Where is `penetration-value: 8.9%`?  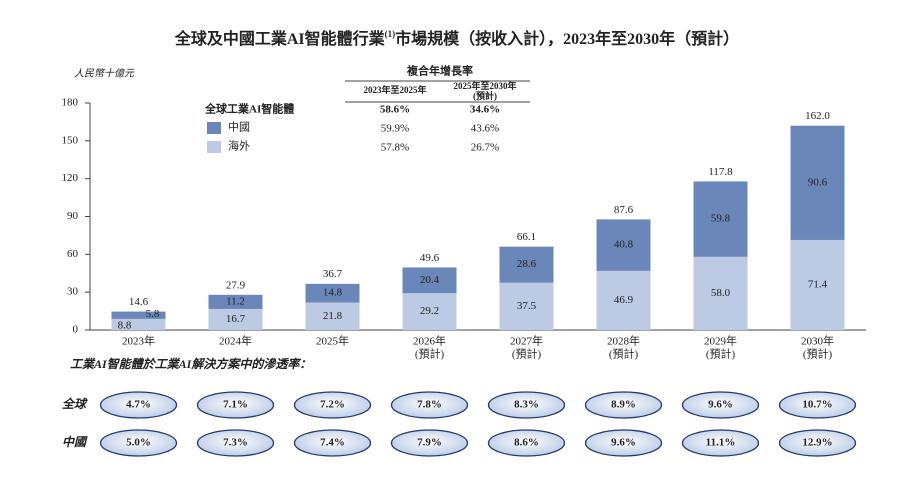
penetration-value: 8.9% is located at coordinates (623, 405).